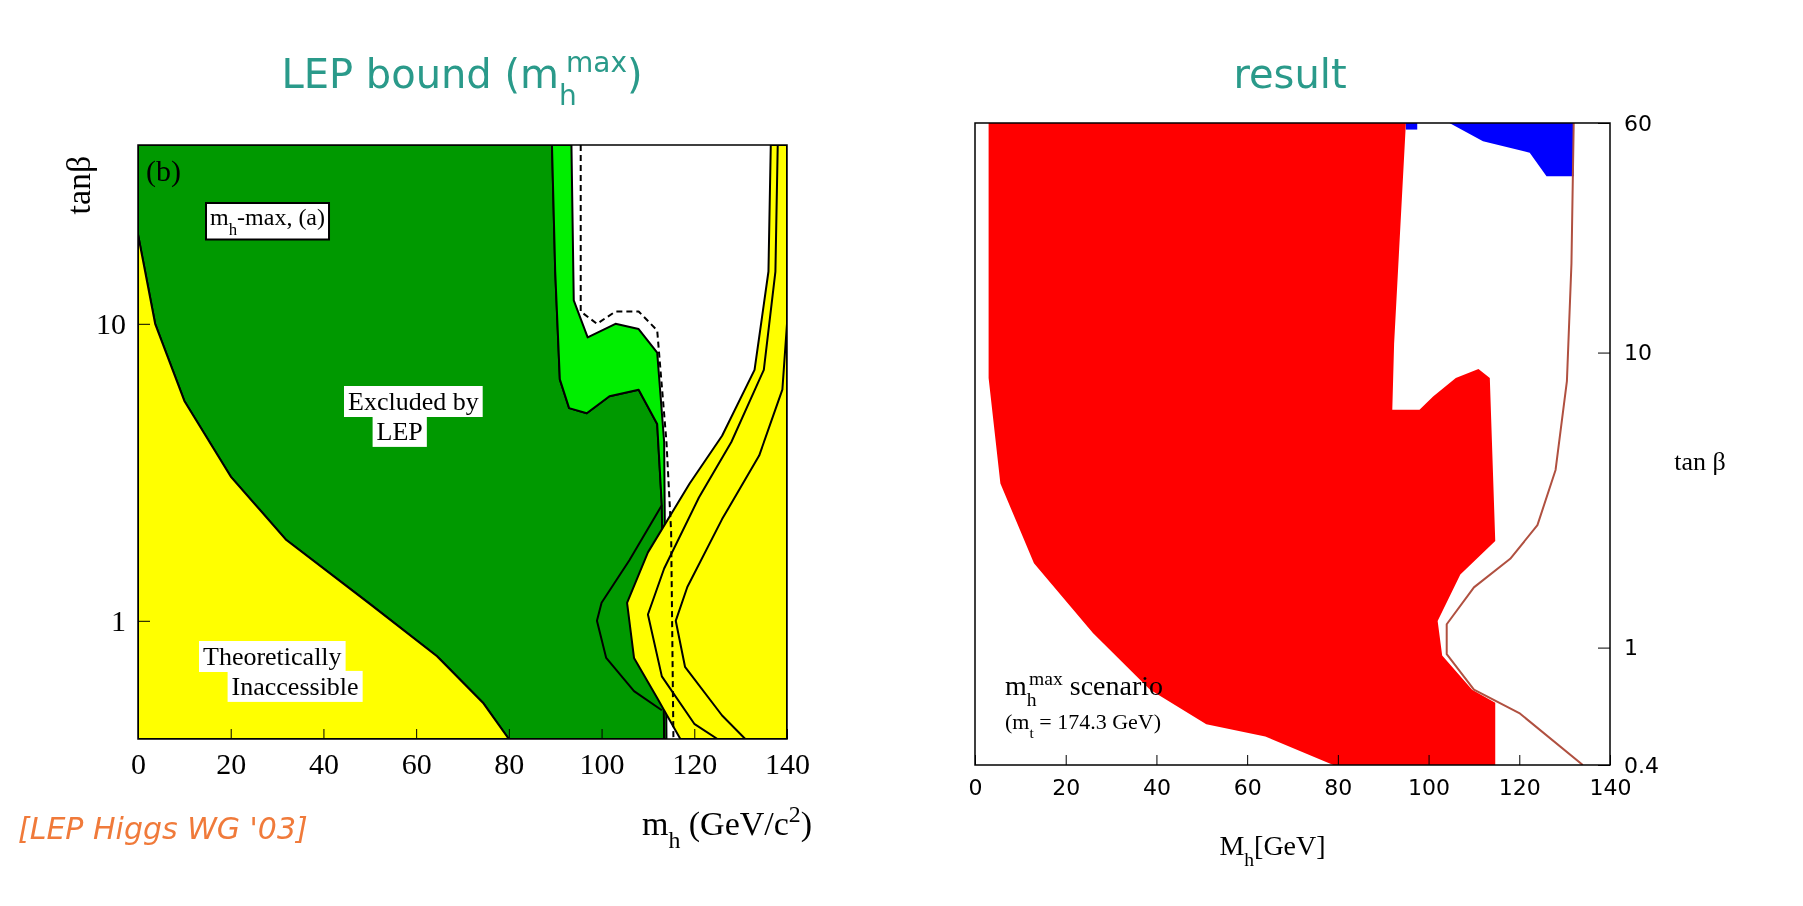 This screenshot has height=906, width=1803. I want to click on chart-title: LEP bound (m$_{h}$$^{max}$), so click(462, 78).